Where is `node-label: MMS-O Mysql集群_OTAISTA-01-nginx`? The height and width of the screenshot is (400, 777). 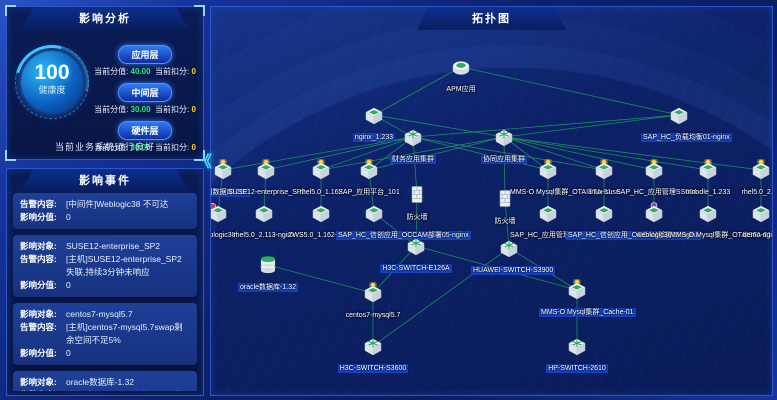 node-label: MMS-O Mysql集群_OTAISTA-01-nginx is located at coordinates (721, 235).